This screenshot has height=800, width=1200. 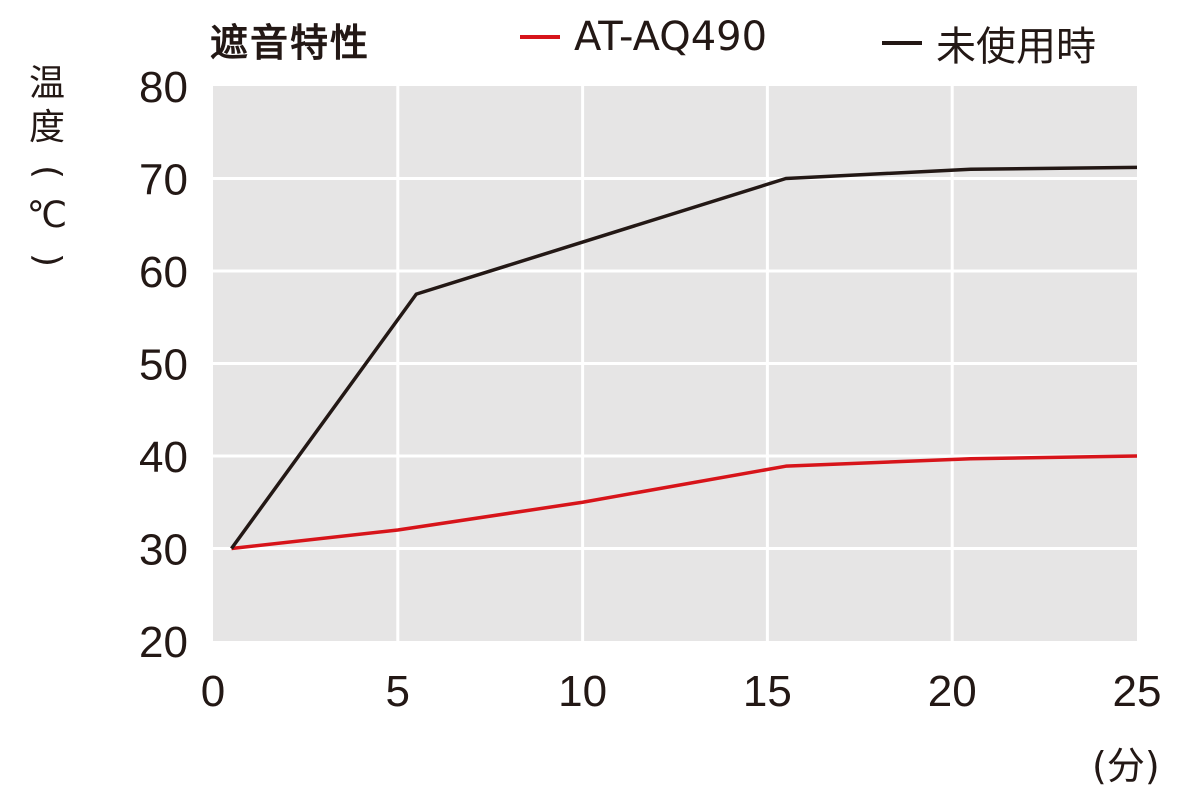 What do you see at coordinates (47, 260) in the screenshot?
I see `y-axis-label-char: )` at bounding box center [47, 260].